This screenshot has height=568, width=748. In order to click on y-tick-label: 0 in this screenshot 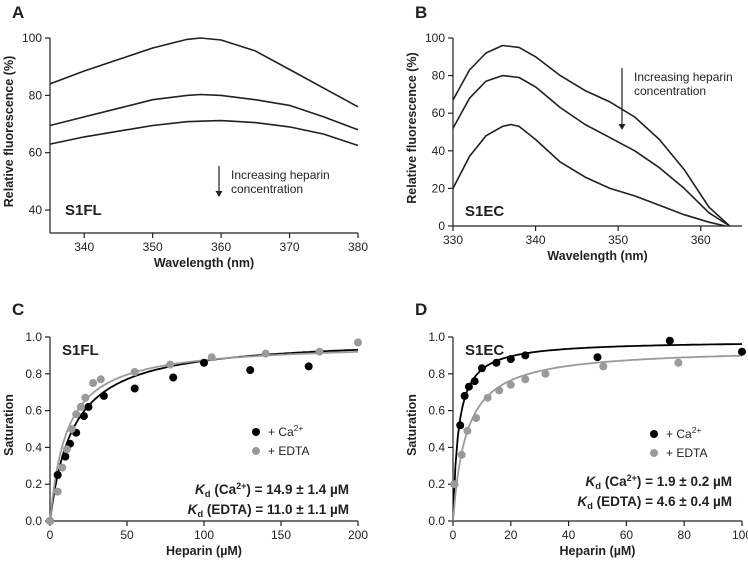, I will do `click(441, 226)`.